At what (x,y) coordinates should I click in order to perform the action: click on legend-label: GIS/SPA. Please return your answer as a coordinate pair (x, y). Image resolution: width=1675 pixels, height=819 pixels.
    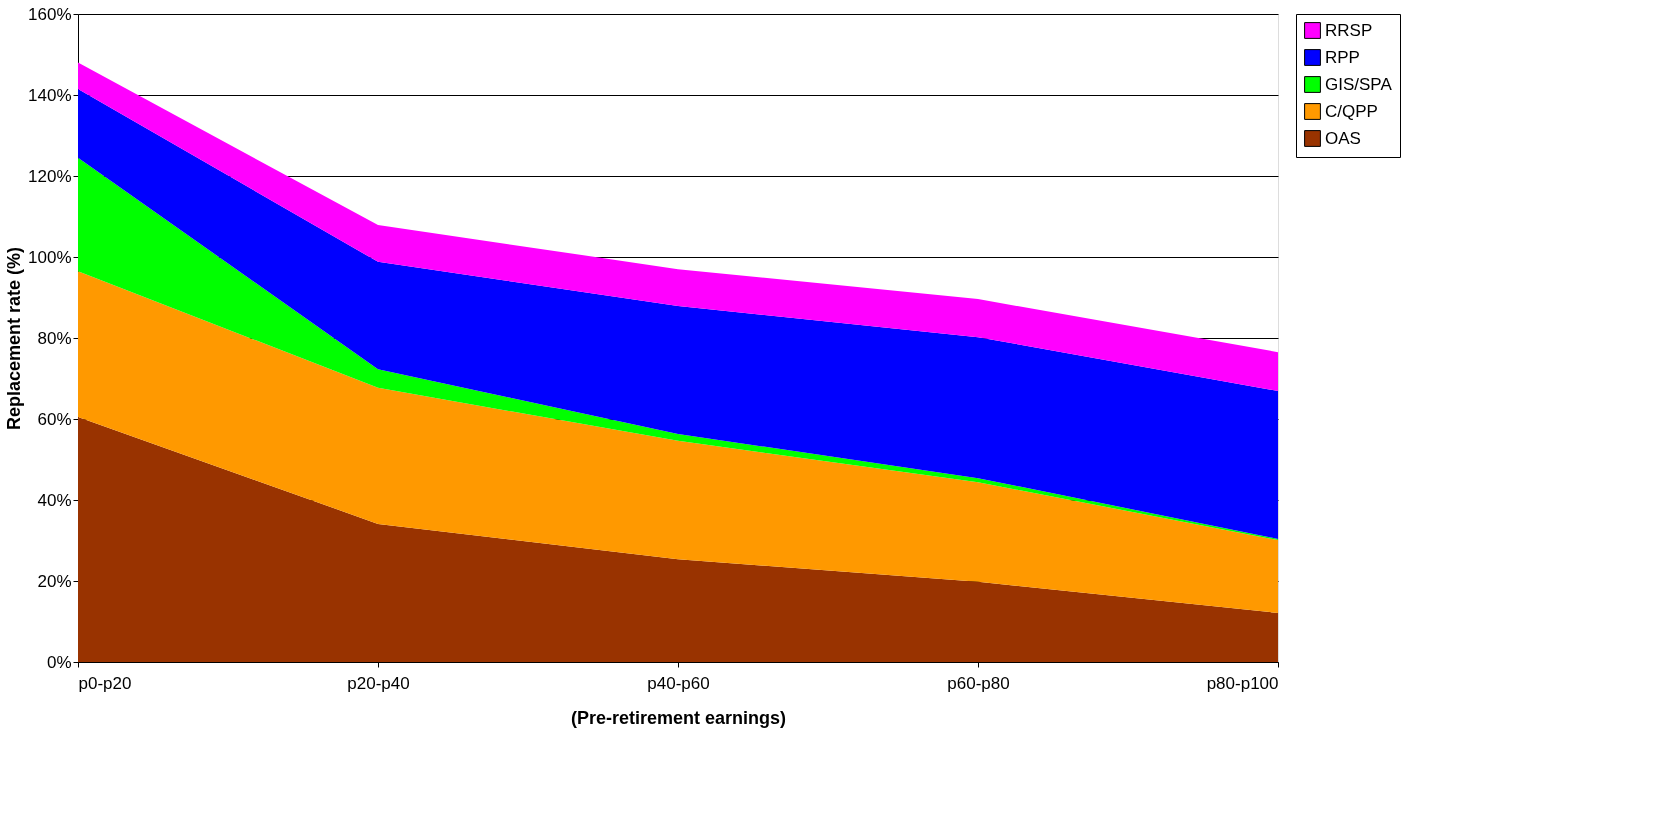
    Looking at the image, I should click on (1359, 84).